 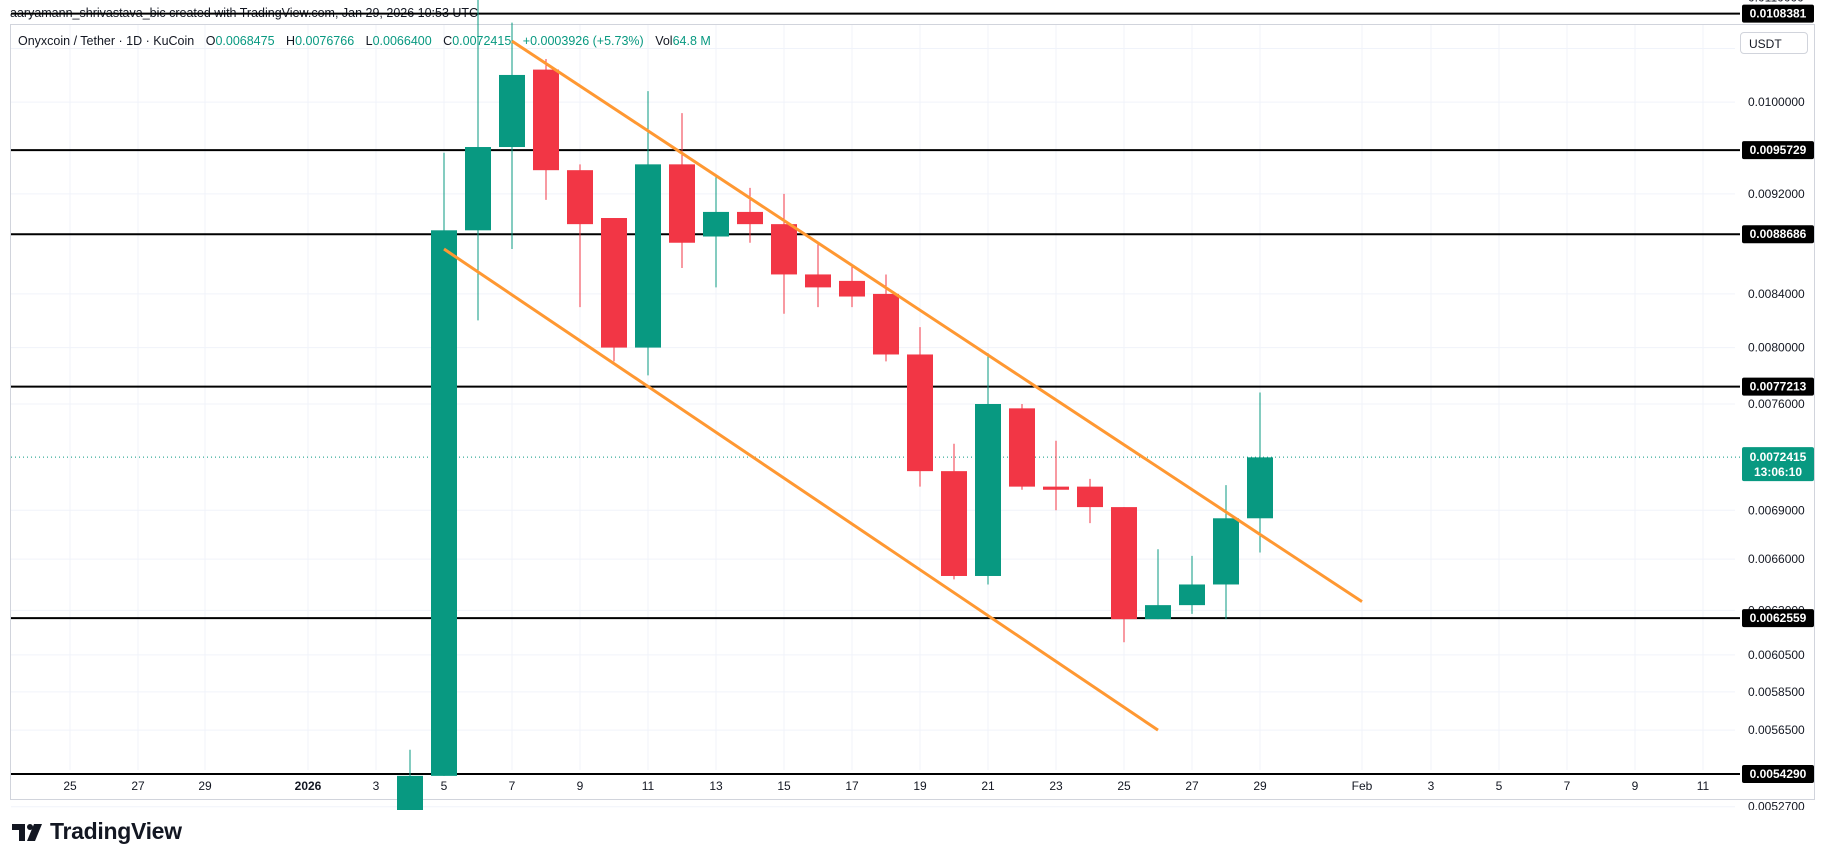 I want to click on currency-button: USDT, so click(x=1774, y=43).